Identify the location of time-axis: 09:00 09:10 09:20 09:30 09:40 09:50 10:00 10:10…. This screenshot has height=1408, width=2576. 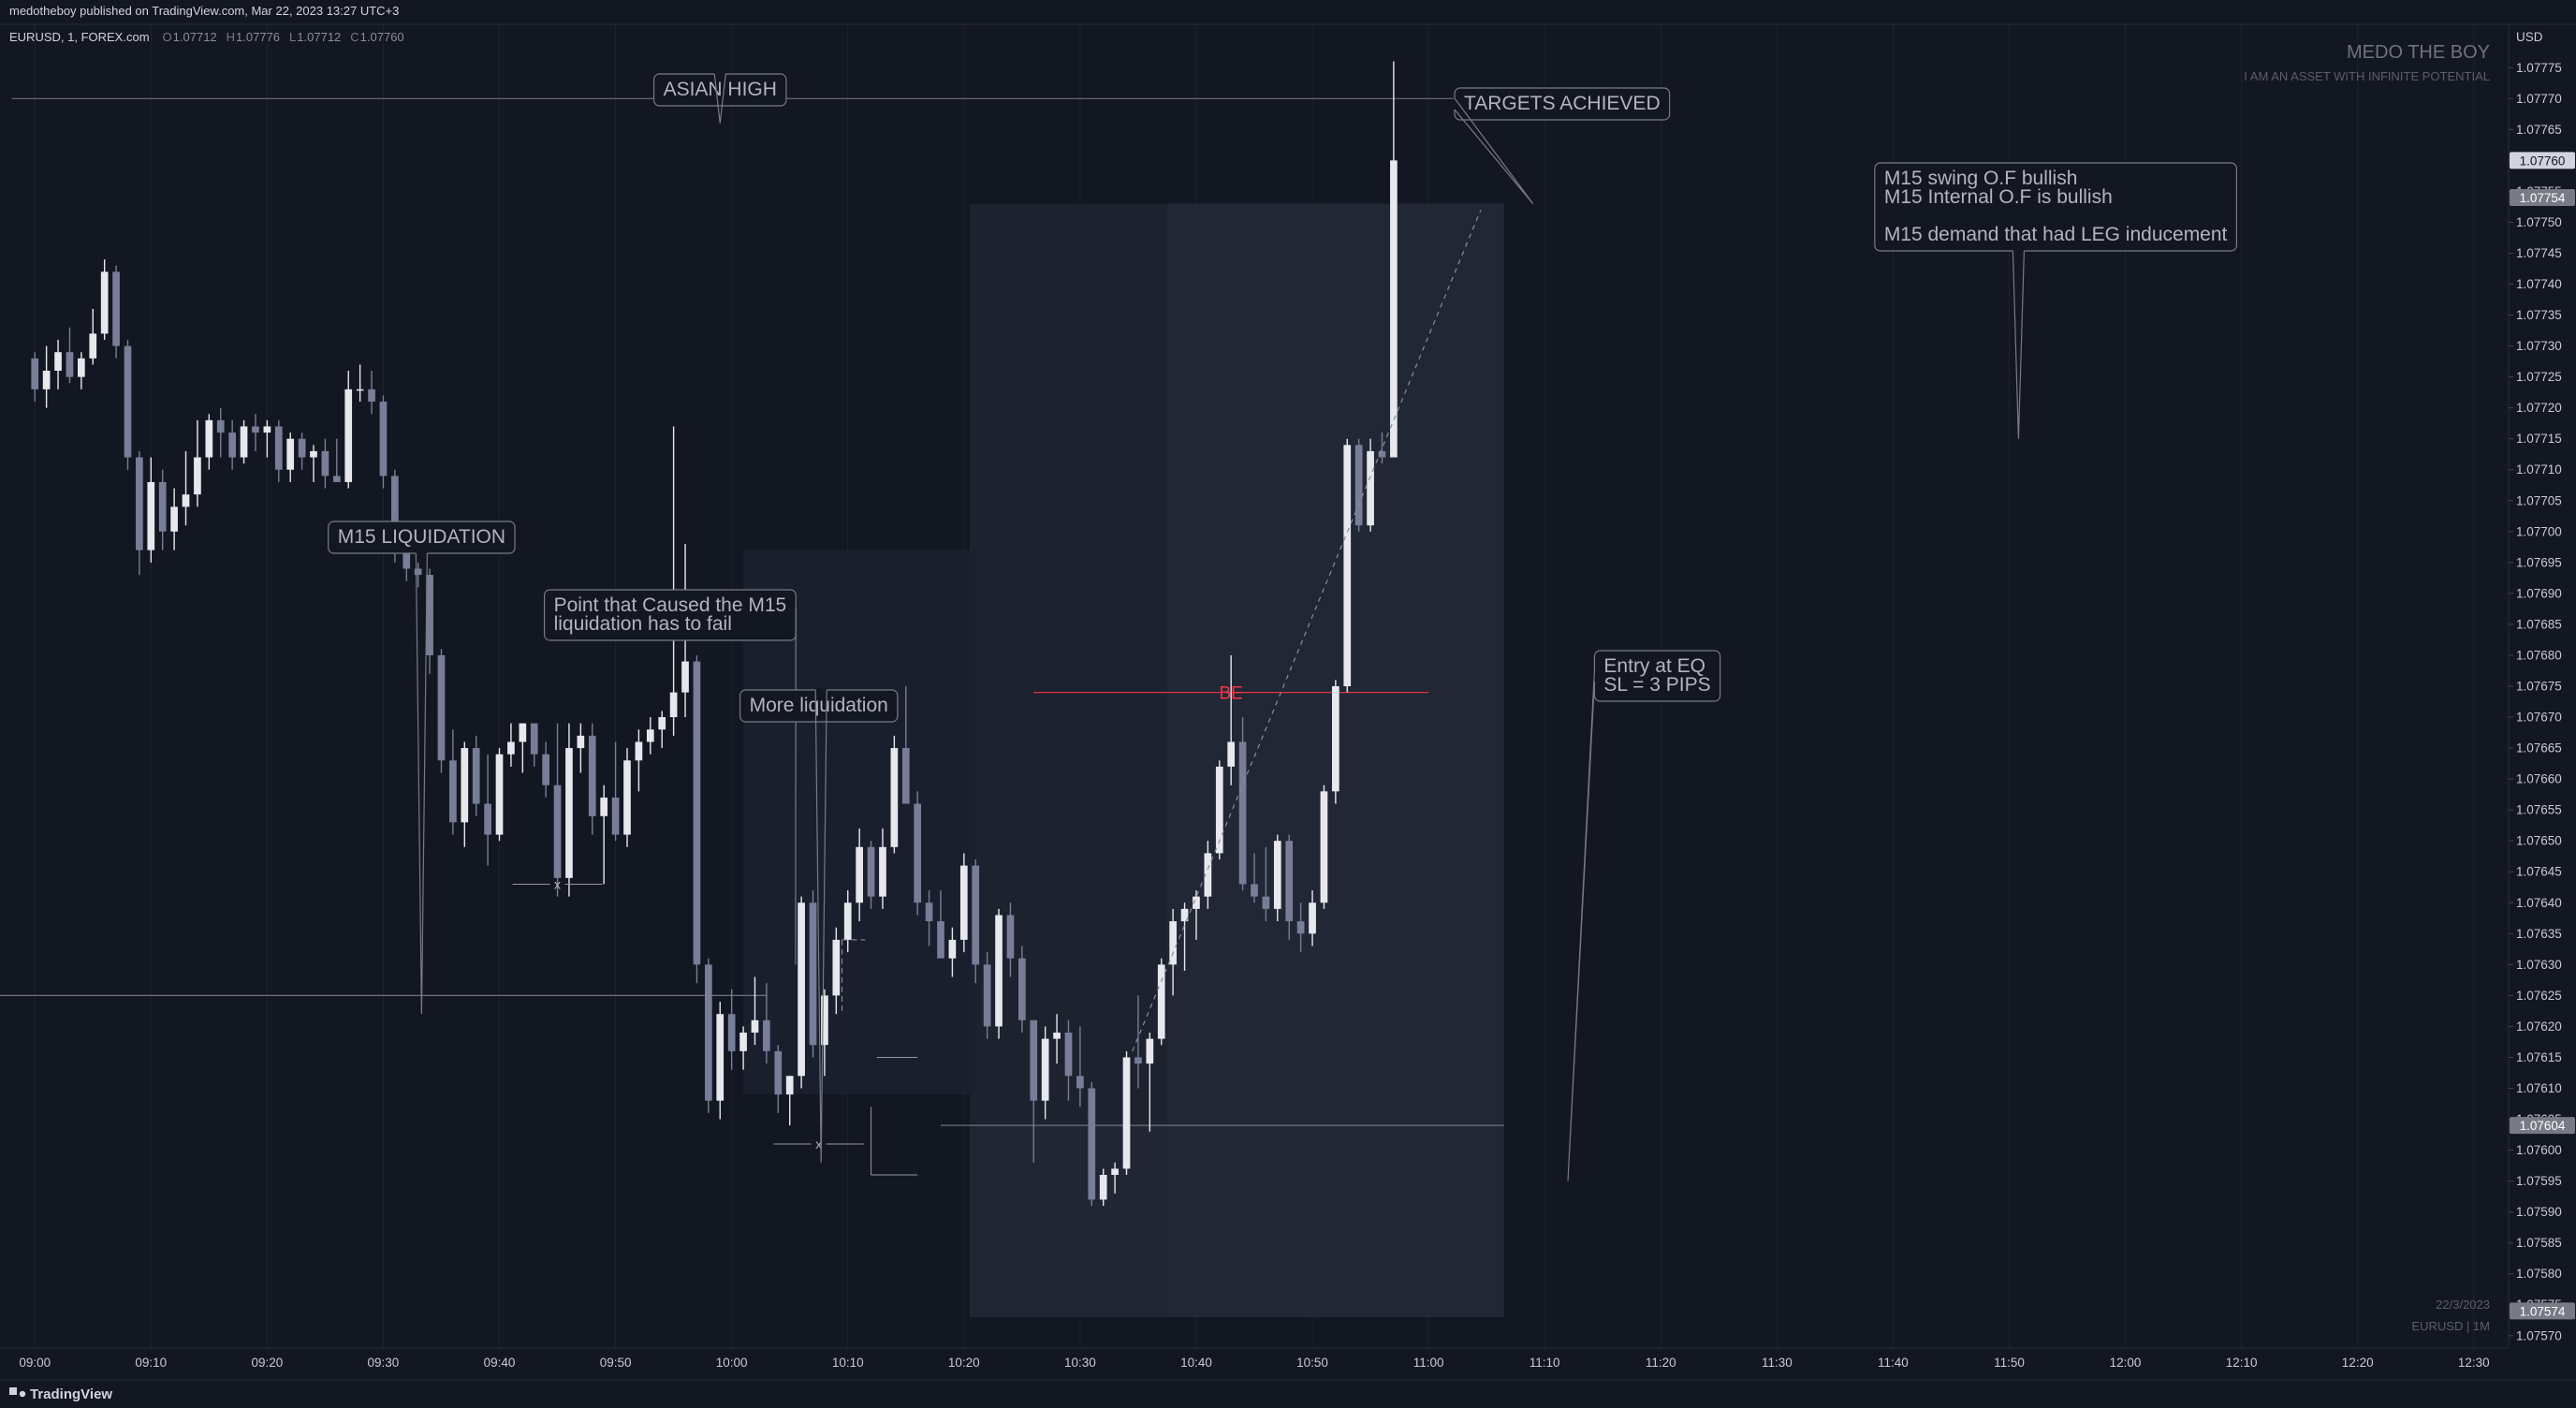
(1254, 1358).